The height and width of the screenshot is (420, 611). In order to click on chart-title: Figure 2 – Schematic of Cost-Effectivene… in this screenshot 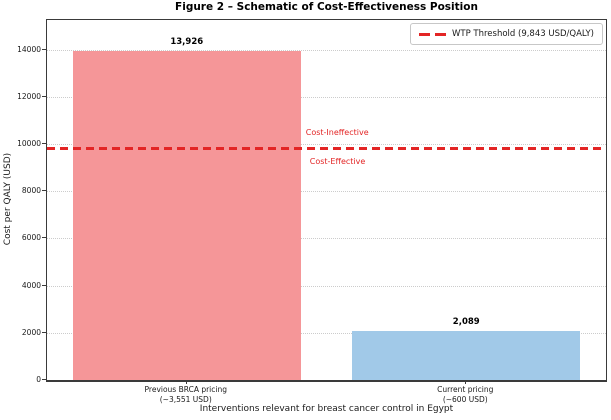, I will do `click(326, 7)`.